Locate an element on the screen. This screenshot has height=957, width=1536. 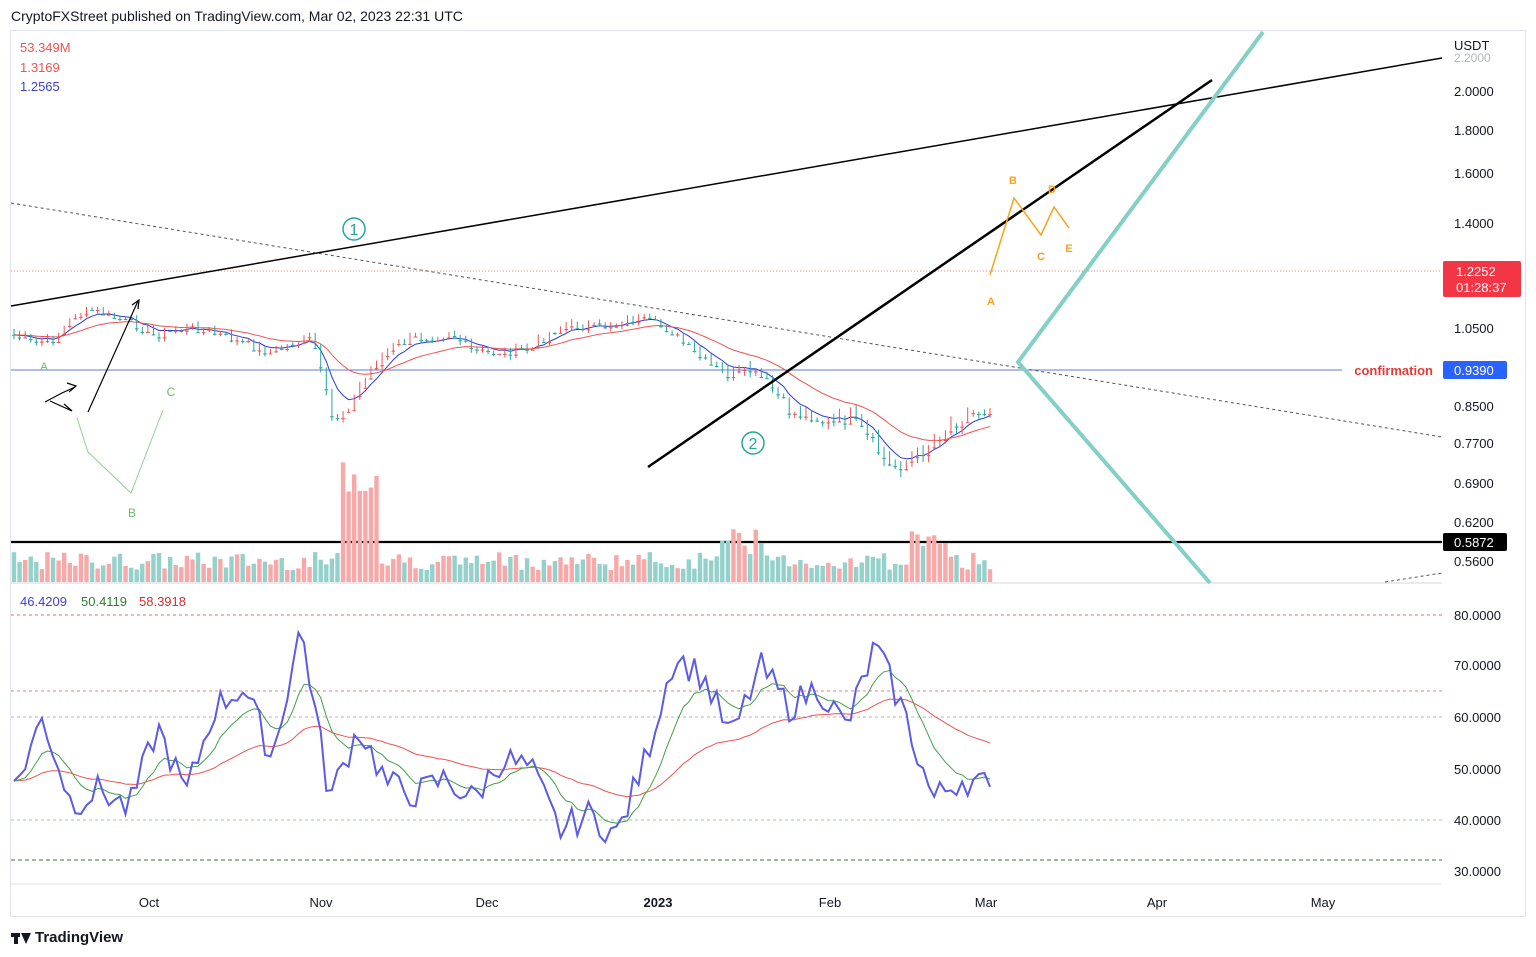
price-tick: 0.6900 is located at coordinates (1474, 483).